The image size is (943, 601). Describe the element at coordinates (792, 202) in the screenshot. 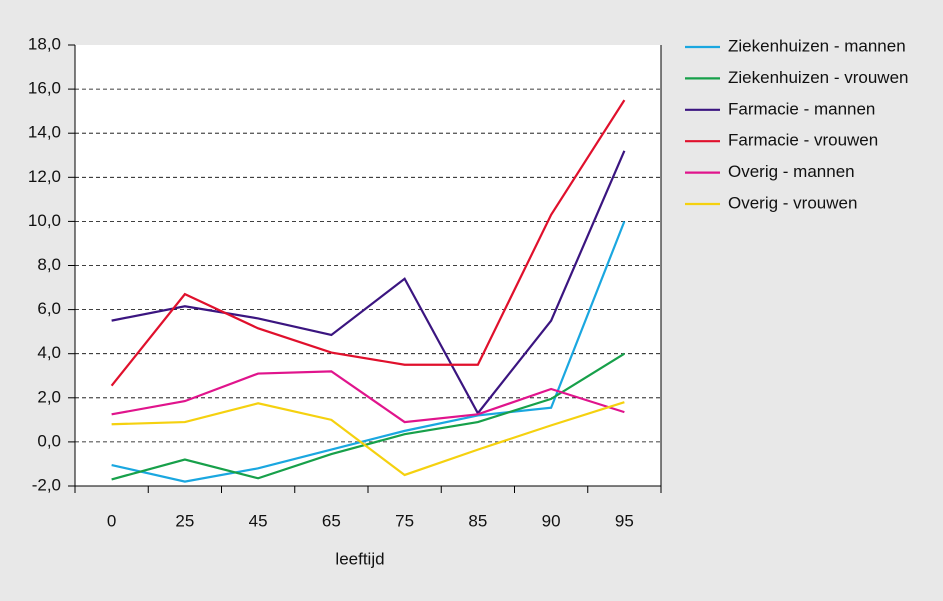

I see `legend-label: Overig - vrouwen` at that location.